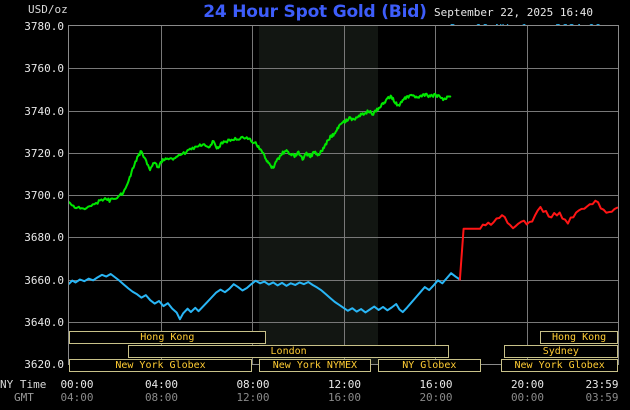 The height and width of the screenshot is (410, 630). Describe the element at coordinates (44, 111) in the screenshot. I see `y-axis-tick-label: 3740.0` at that location.